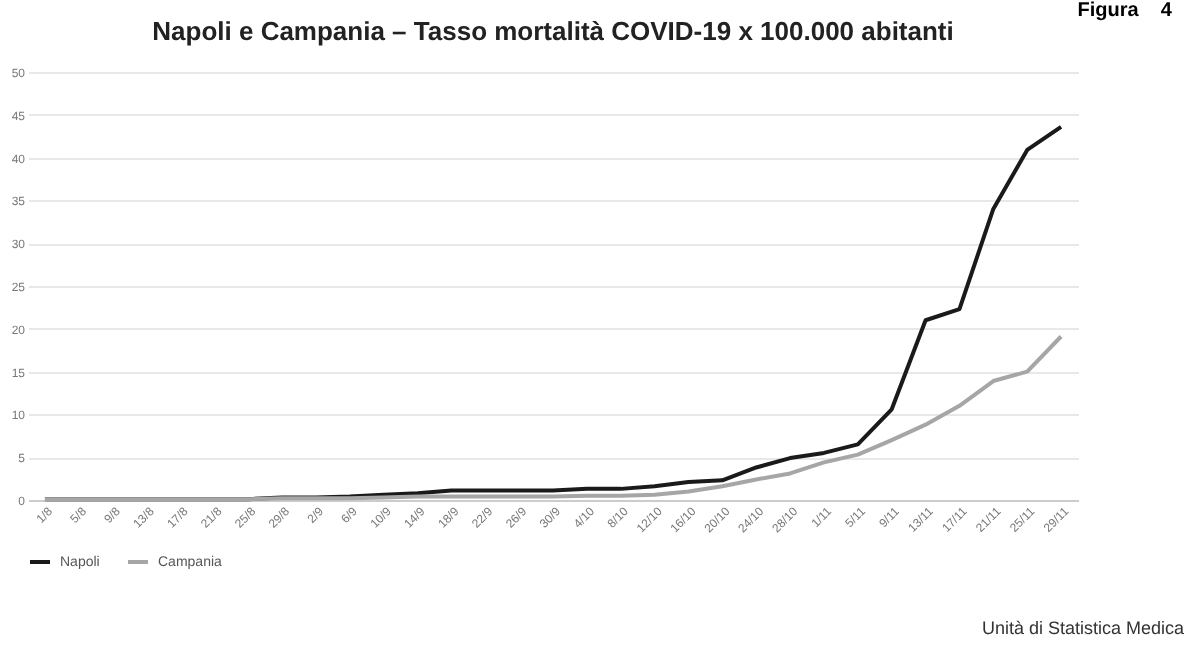 The height and width of the screenshot is (646, 1200). What do you see at coordinates (1082, 628) in the screenshot?
I see `text: Unità di Statistica Medica` at bounding box center [1082, 628].